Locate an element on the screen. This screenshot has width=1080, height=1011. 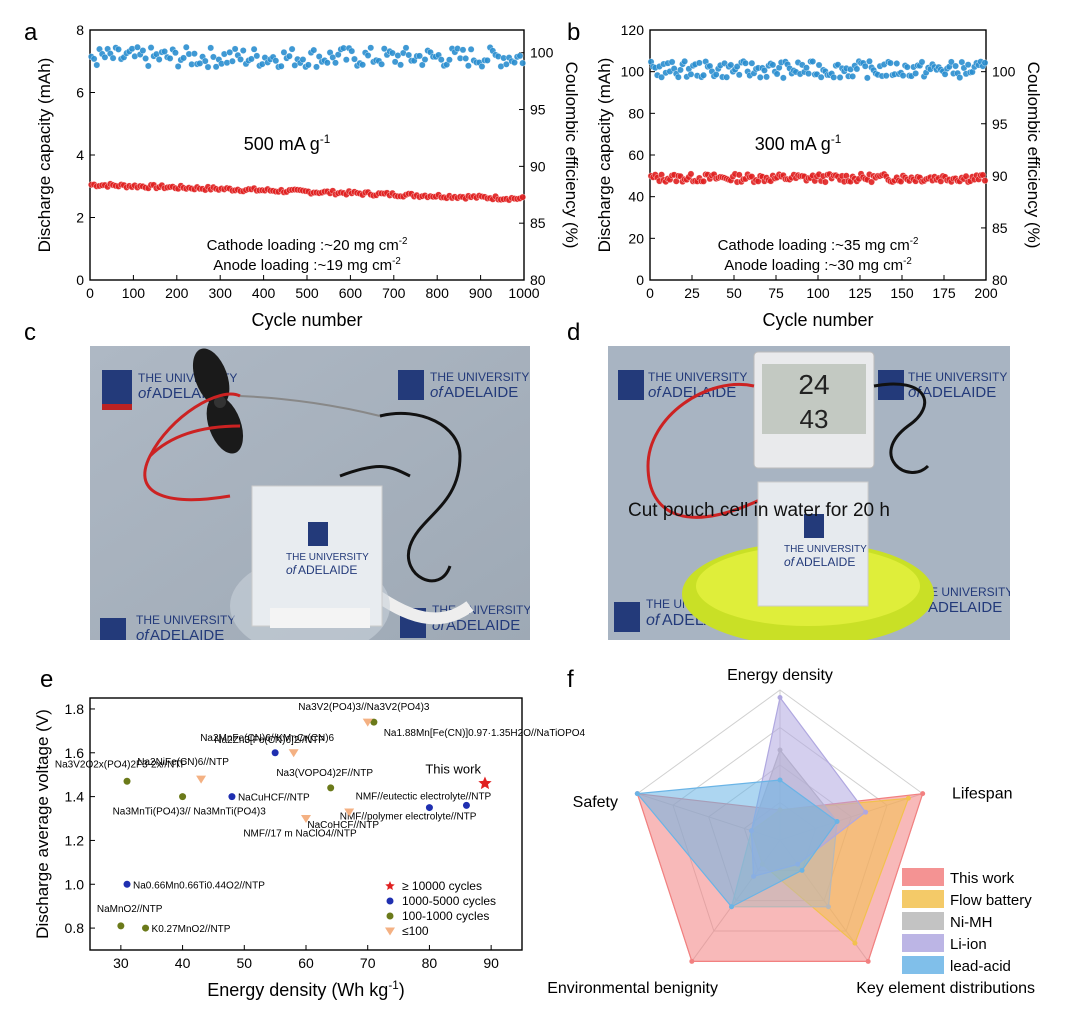
legend-marker-e is located at coordinates (390, 886).